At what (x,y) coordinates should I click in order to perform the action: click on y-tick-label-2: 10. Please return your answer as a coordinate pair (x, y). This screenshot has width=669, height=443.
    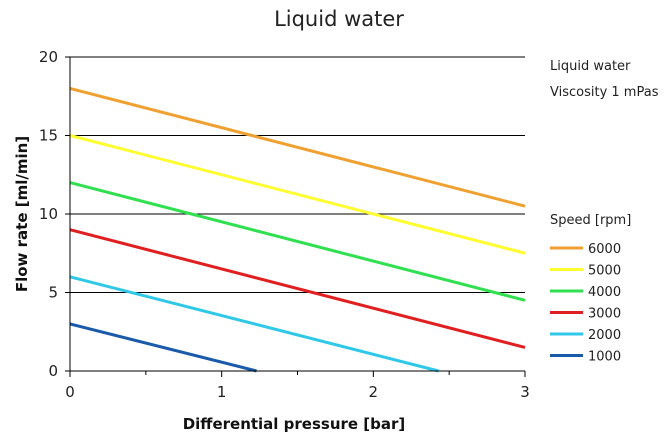
    Looking at the image, I should click on (48, 214).